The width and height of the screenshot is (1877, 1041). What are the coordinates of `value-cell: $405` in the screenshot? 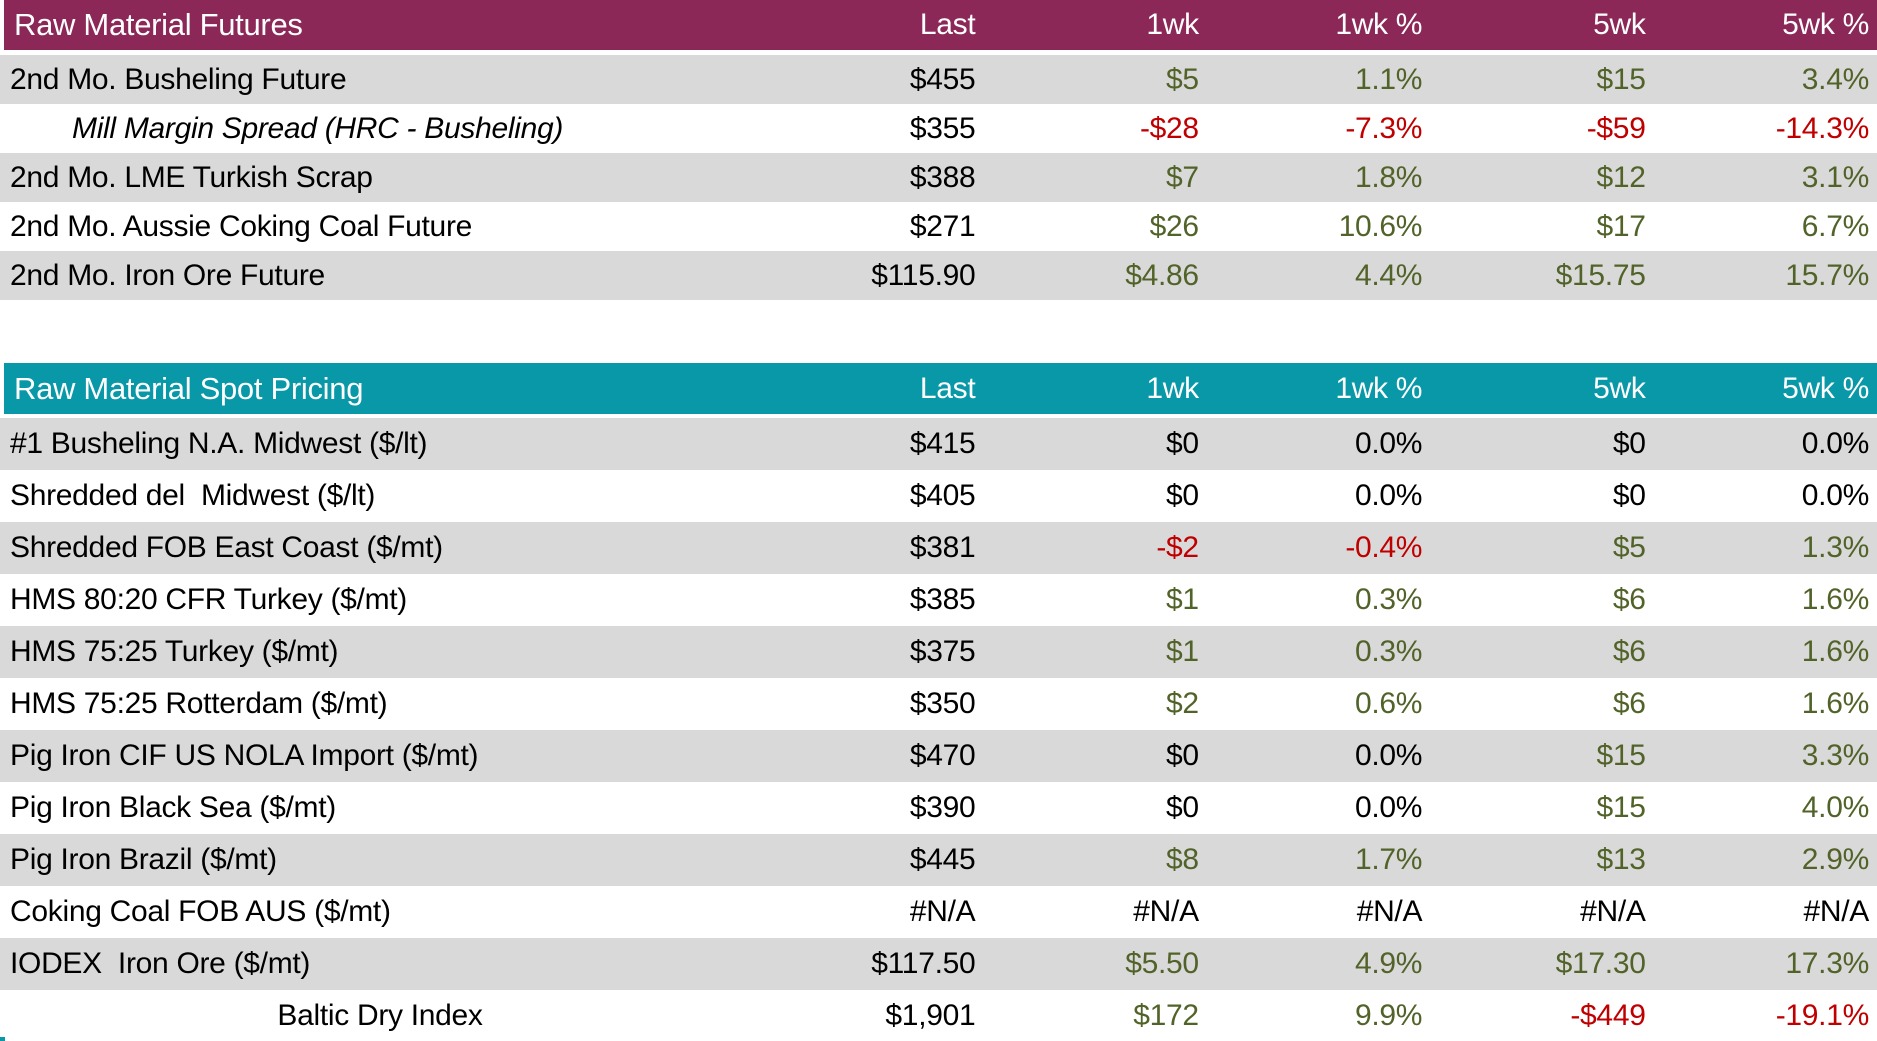 It's located at (942, 495).